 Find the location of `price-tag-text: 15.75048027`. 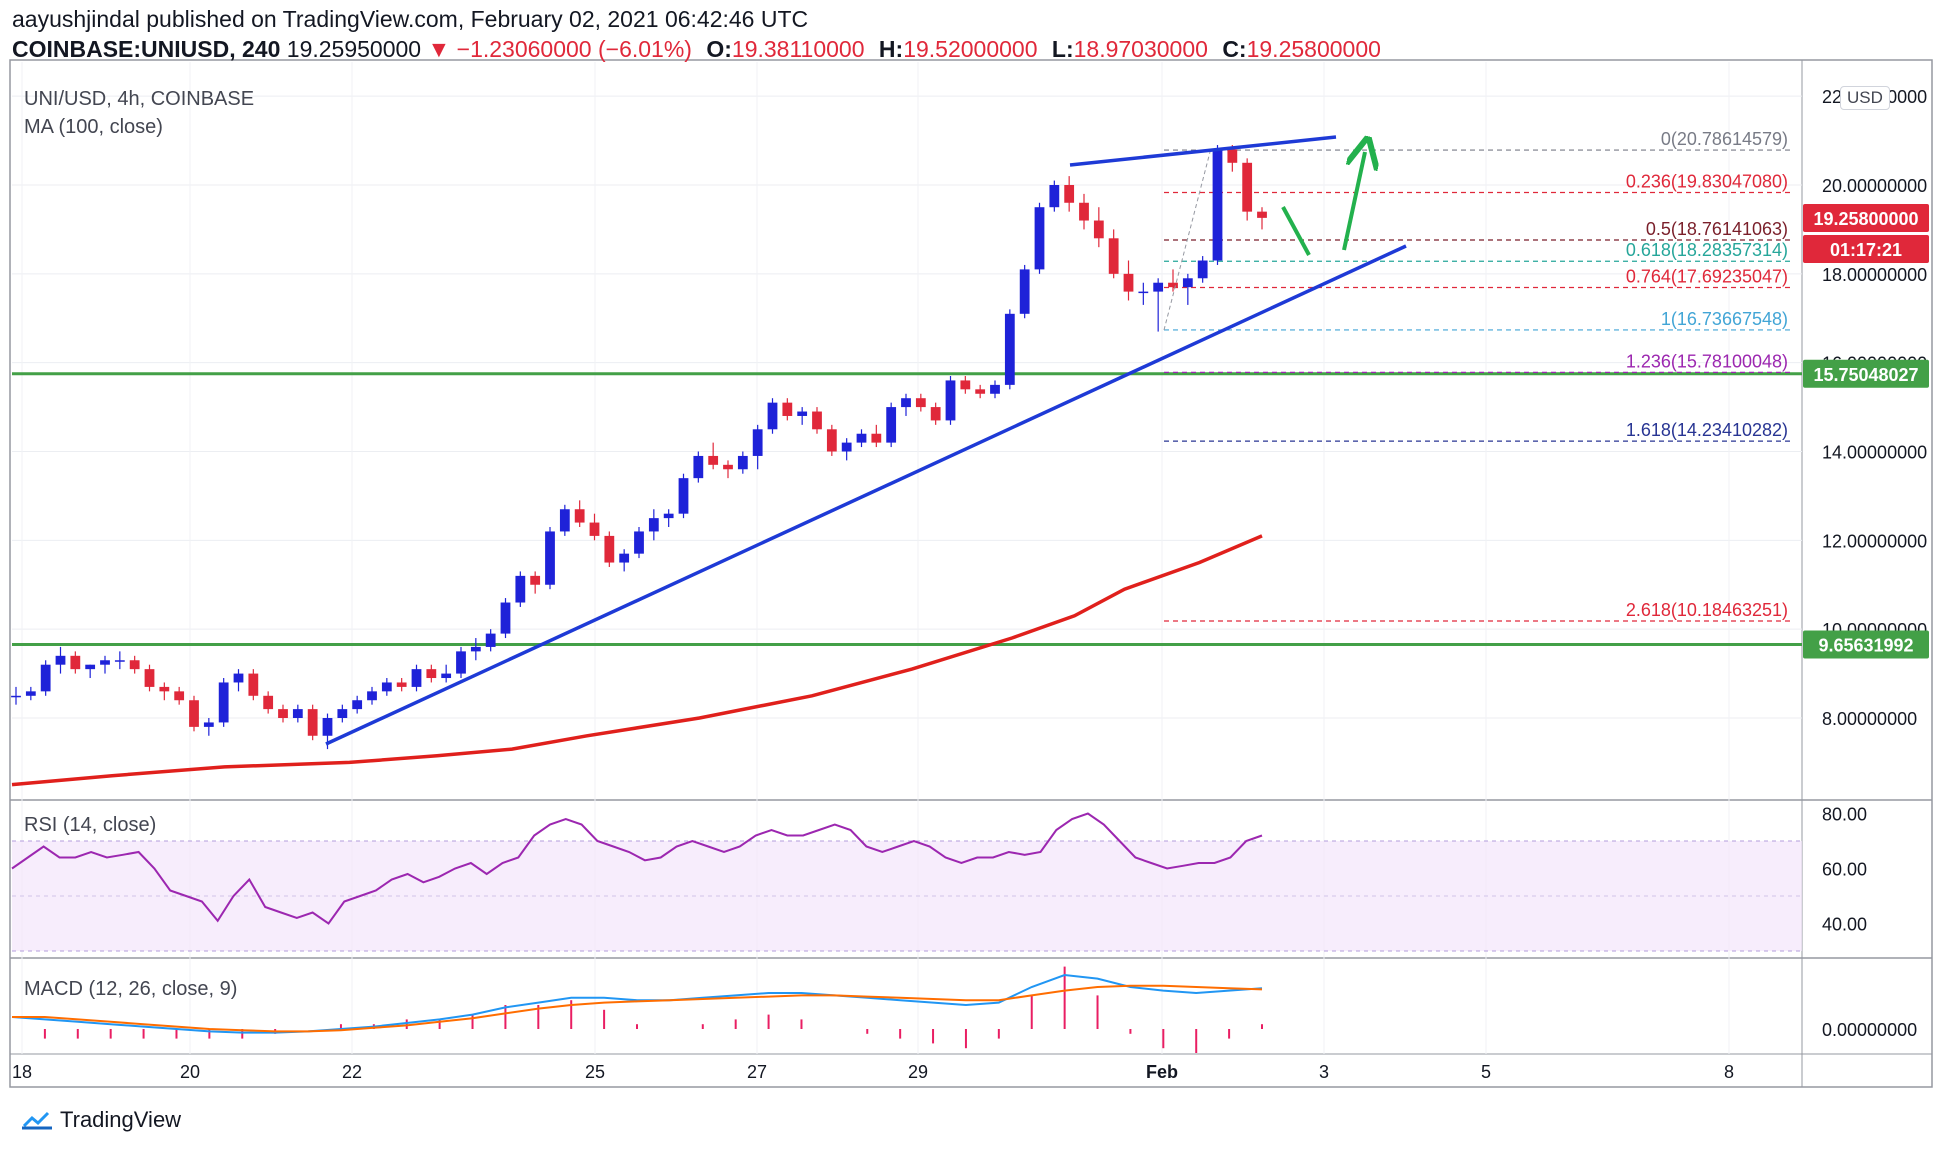

price-tag-text: 15.75048027 is located at coordinates (1865, 375).